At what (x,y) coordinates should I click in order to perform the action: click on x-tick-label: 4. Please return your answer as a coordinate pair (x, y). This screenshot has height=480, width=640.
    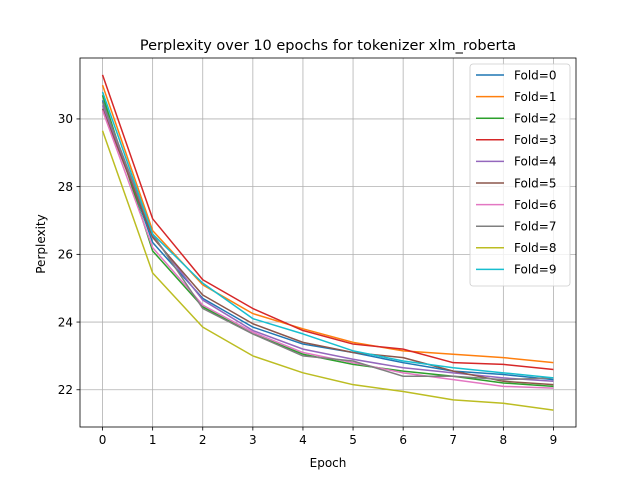
    Looking at the image, I should click on (303, 440).